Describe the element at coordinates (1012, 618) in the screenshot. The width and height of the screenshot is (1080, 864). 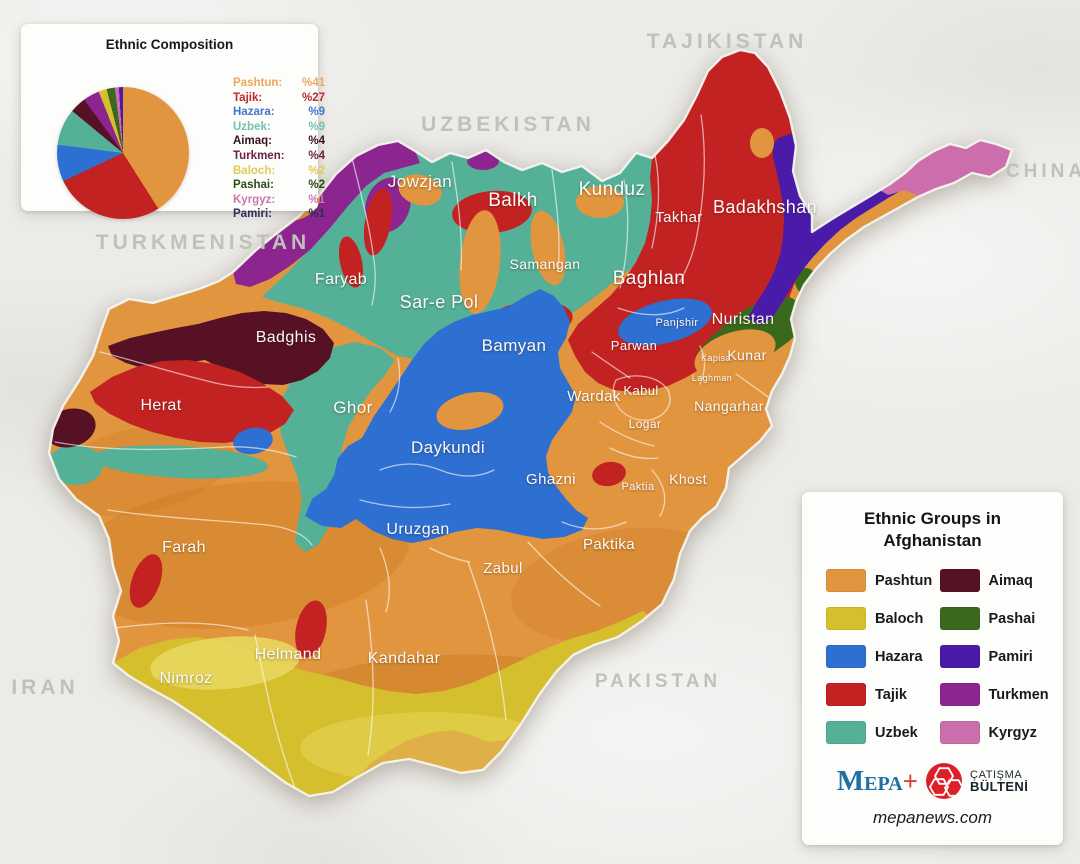
I see `legend-label-pashai: Pashai` at that location.